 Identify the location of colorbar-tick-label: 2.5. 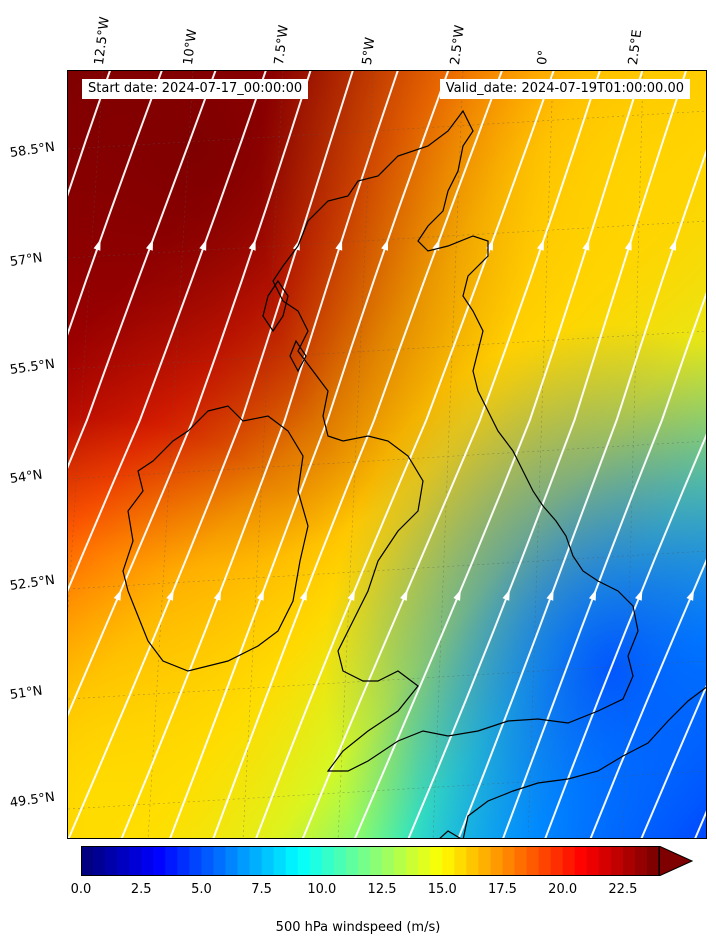
(141, 889).